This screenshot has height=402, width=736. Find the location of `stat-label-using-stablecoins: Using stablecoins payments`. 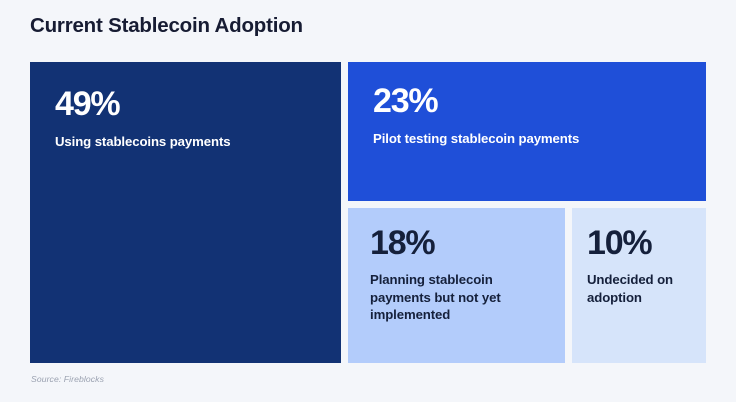

stat-label-using-stablecoins: Using stablecoins payments is located at coordinates (143, 141).